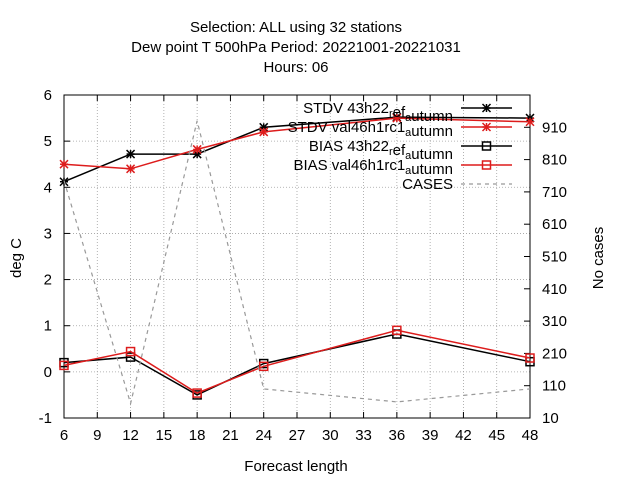  What do you see at coordinates (463, 435) in the screenshot?
I see `x-tick-label: 42` at bounding box center [463, 435].